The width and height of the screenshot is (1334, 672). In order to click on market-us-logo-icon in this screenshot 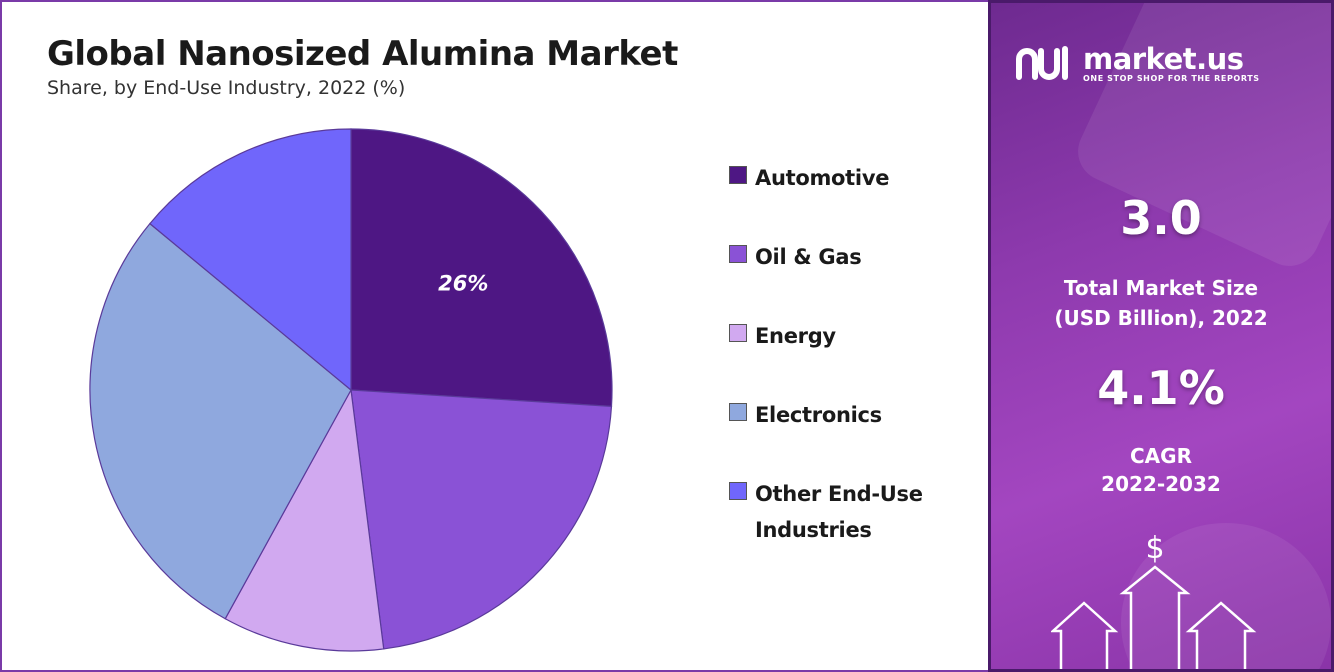, I will do `click(1042, 63)`.